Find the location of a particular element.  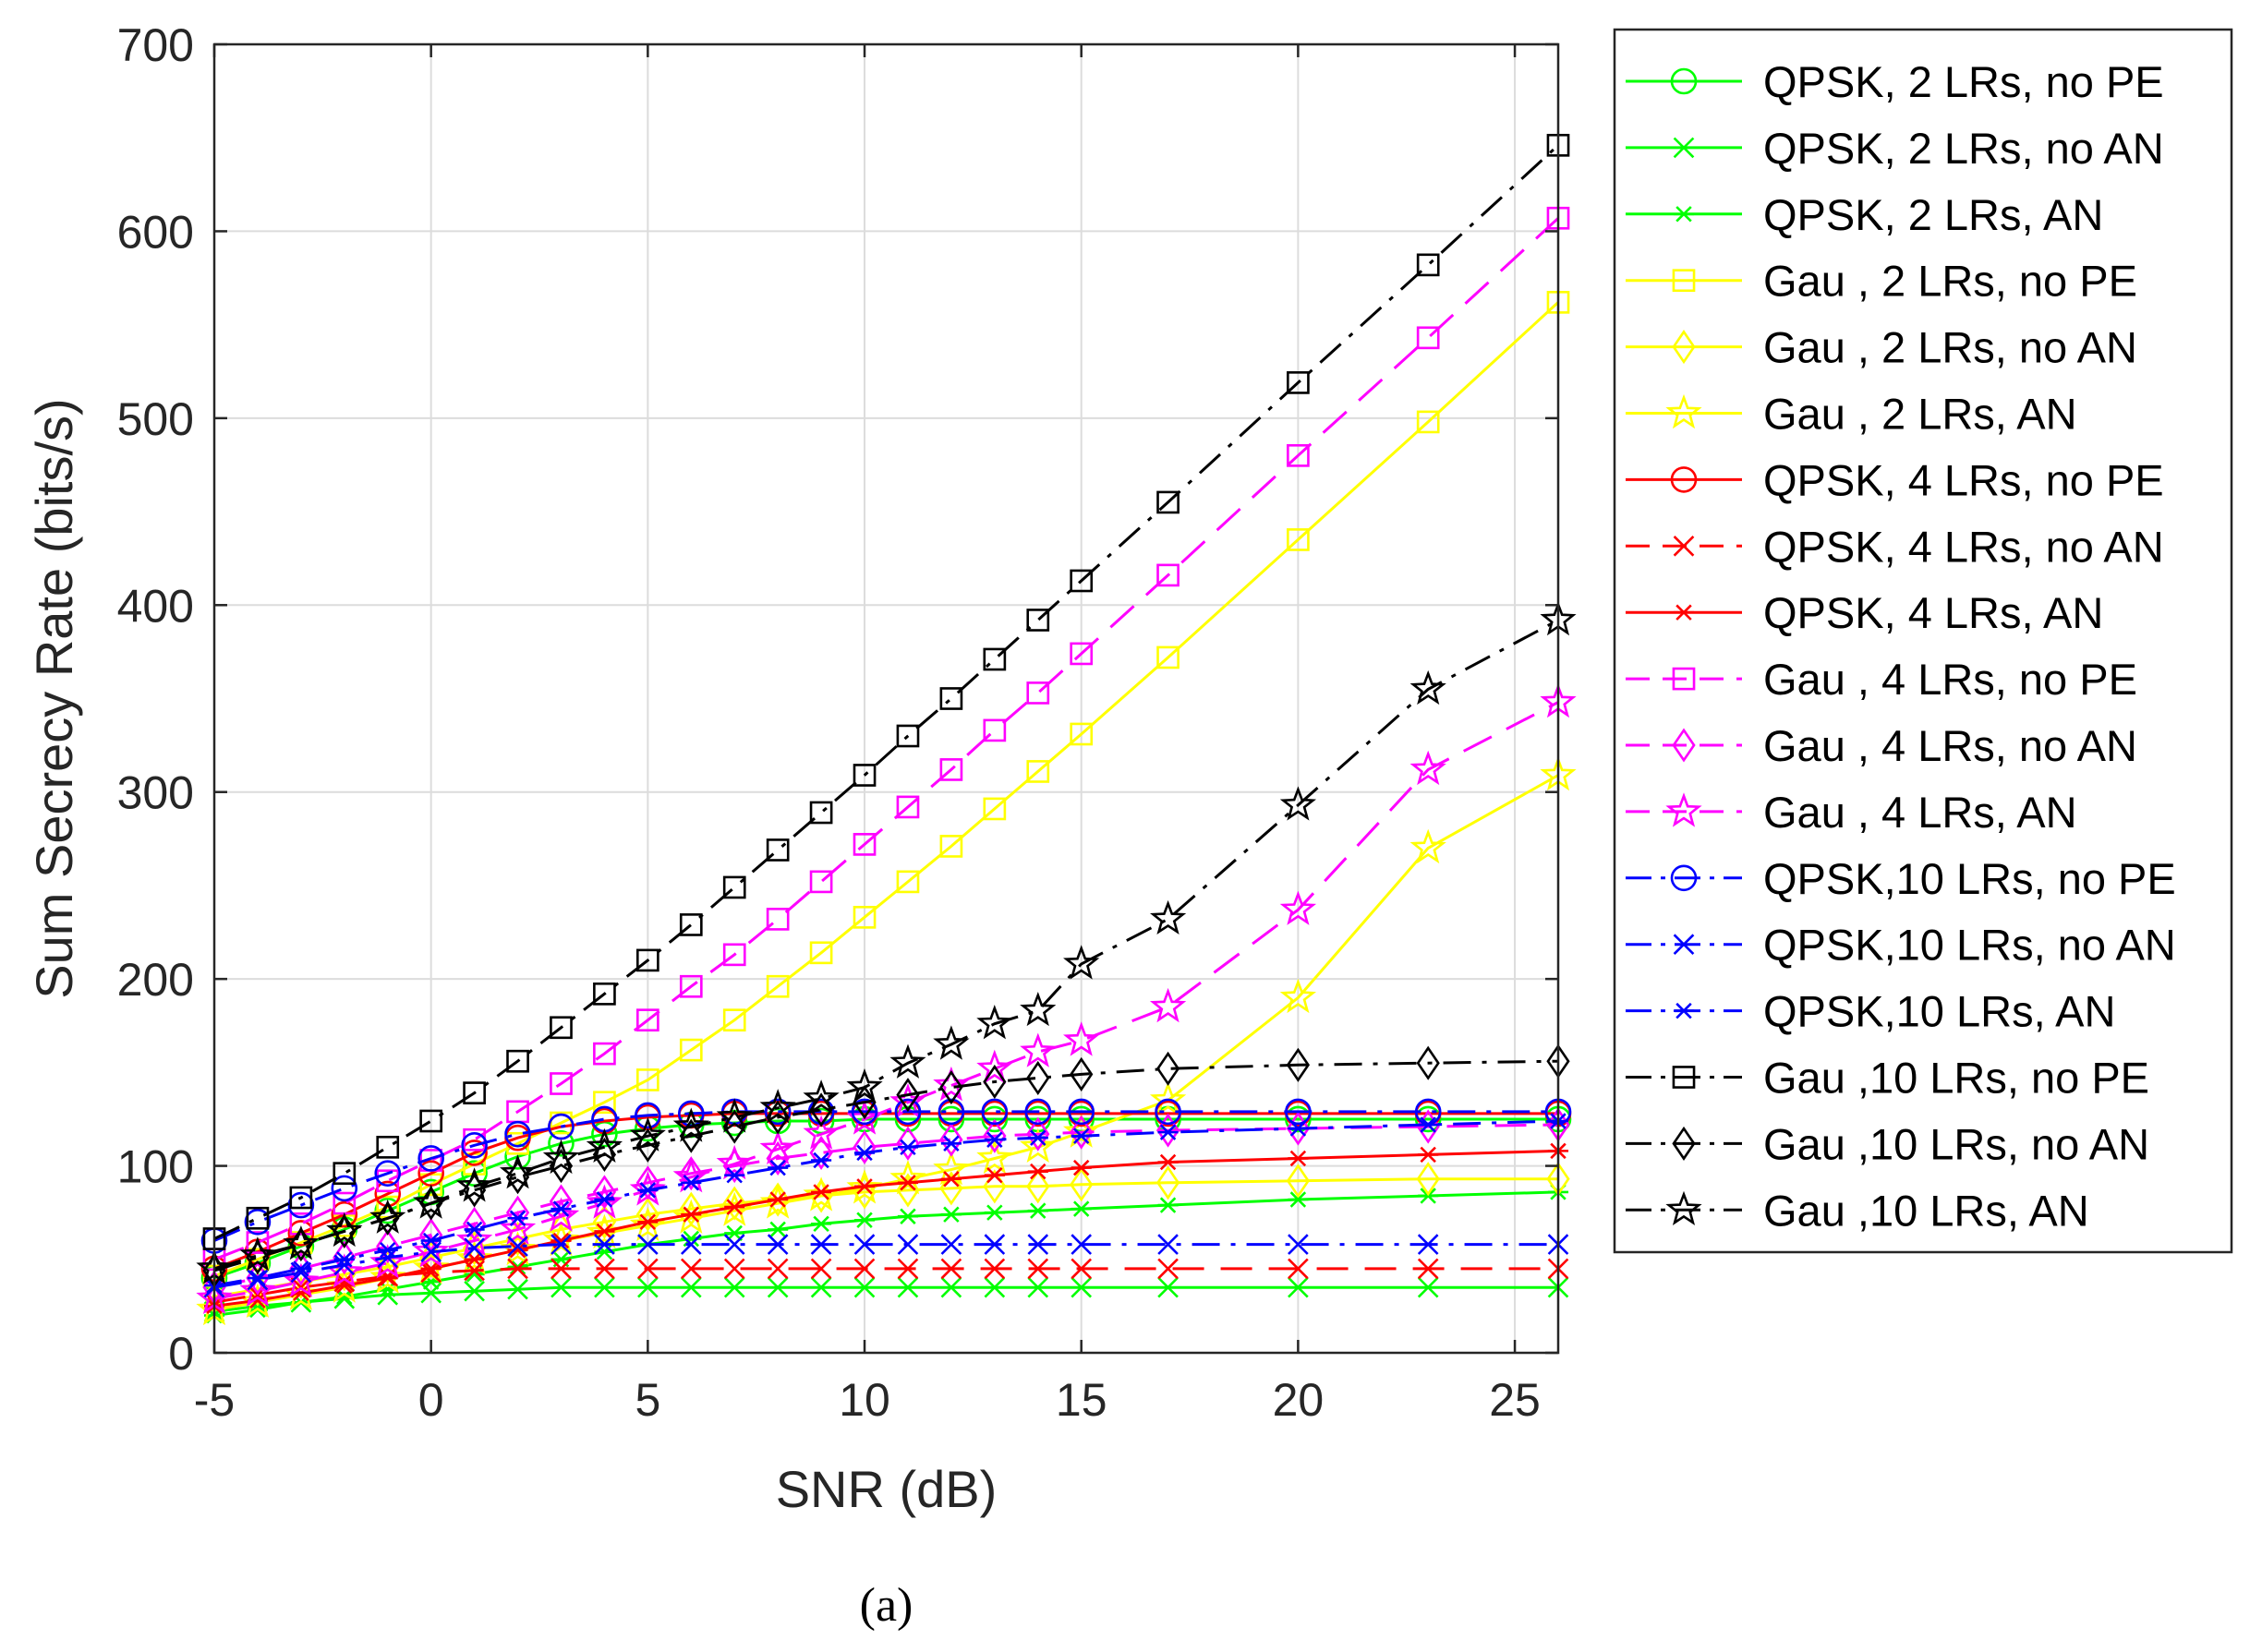

legend-item: QPSK, 2 LRs, AN is located at coordinates (1865, 214).